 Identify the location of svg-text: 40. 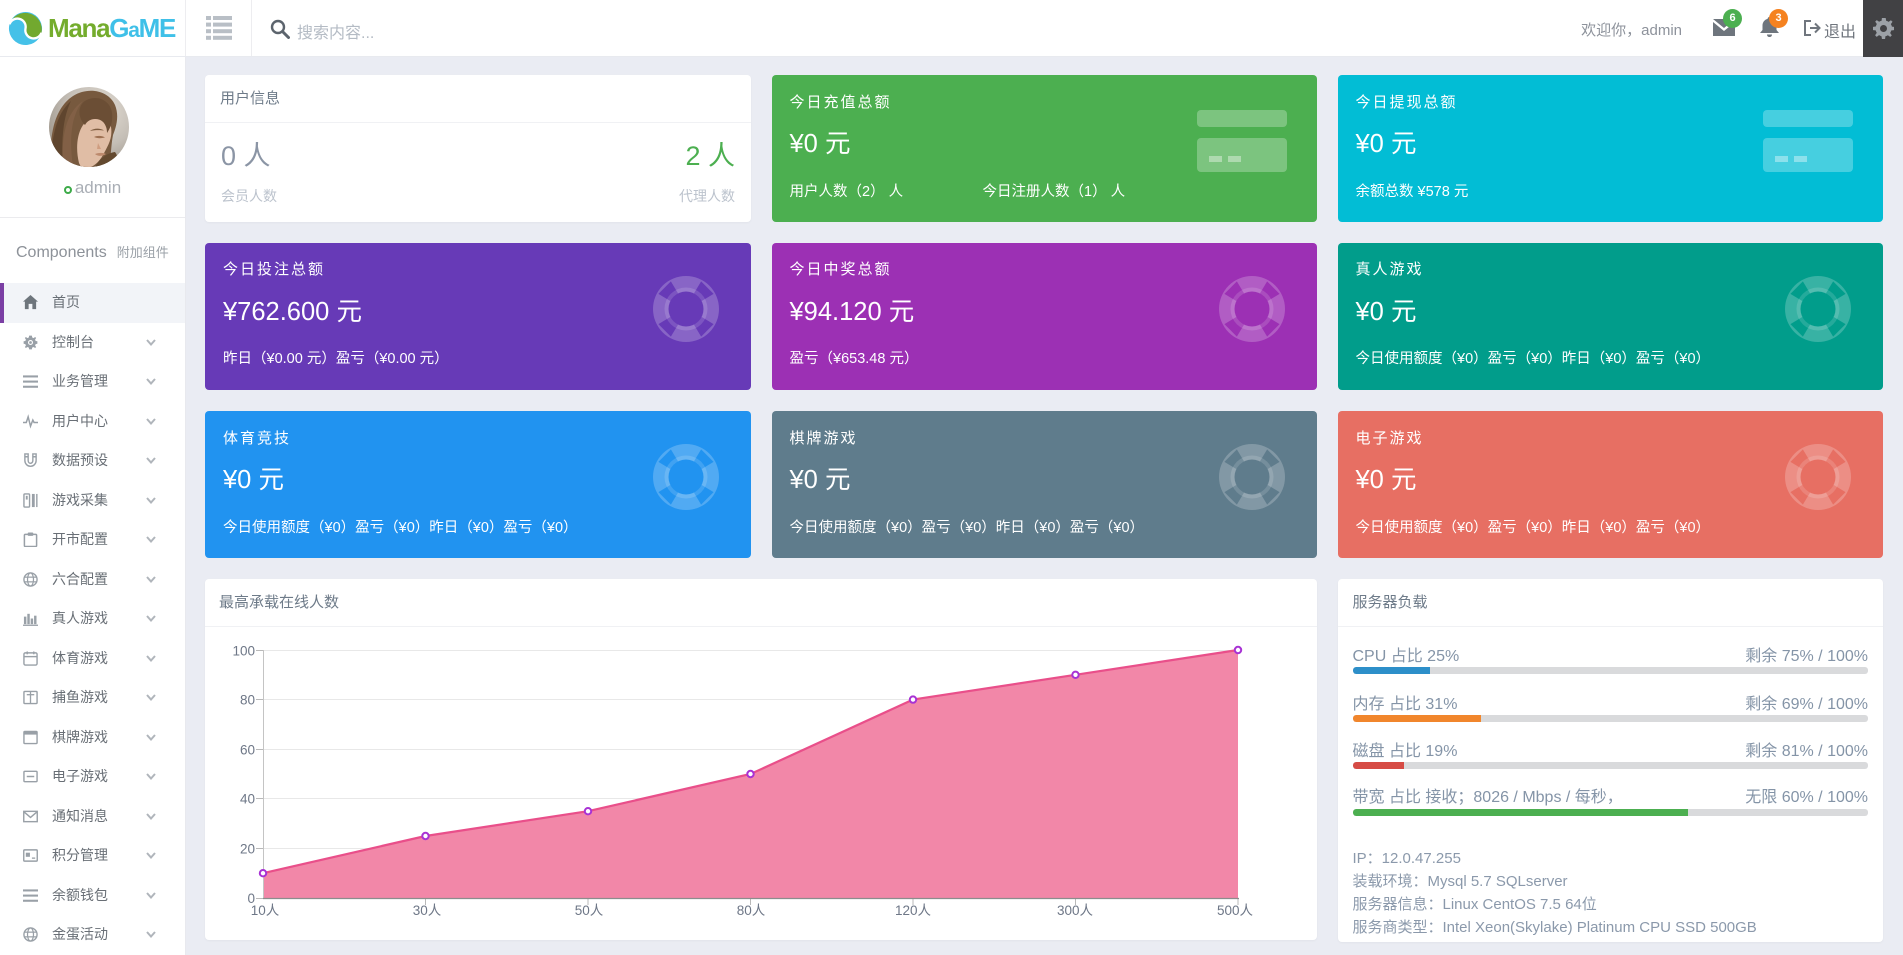
(247, 799).